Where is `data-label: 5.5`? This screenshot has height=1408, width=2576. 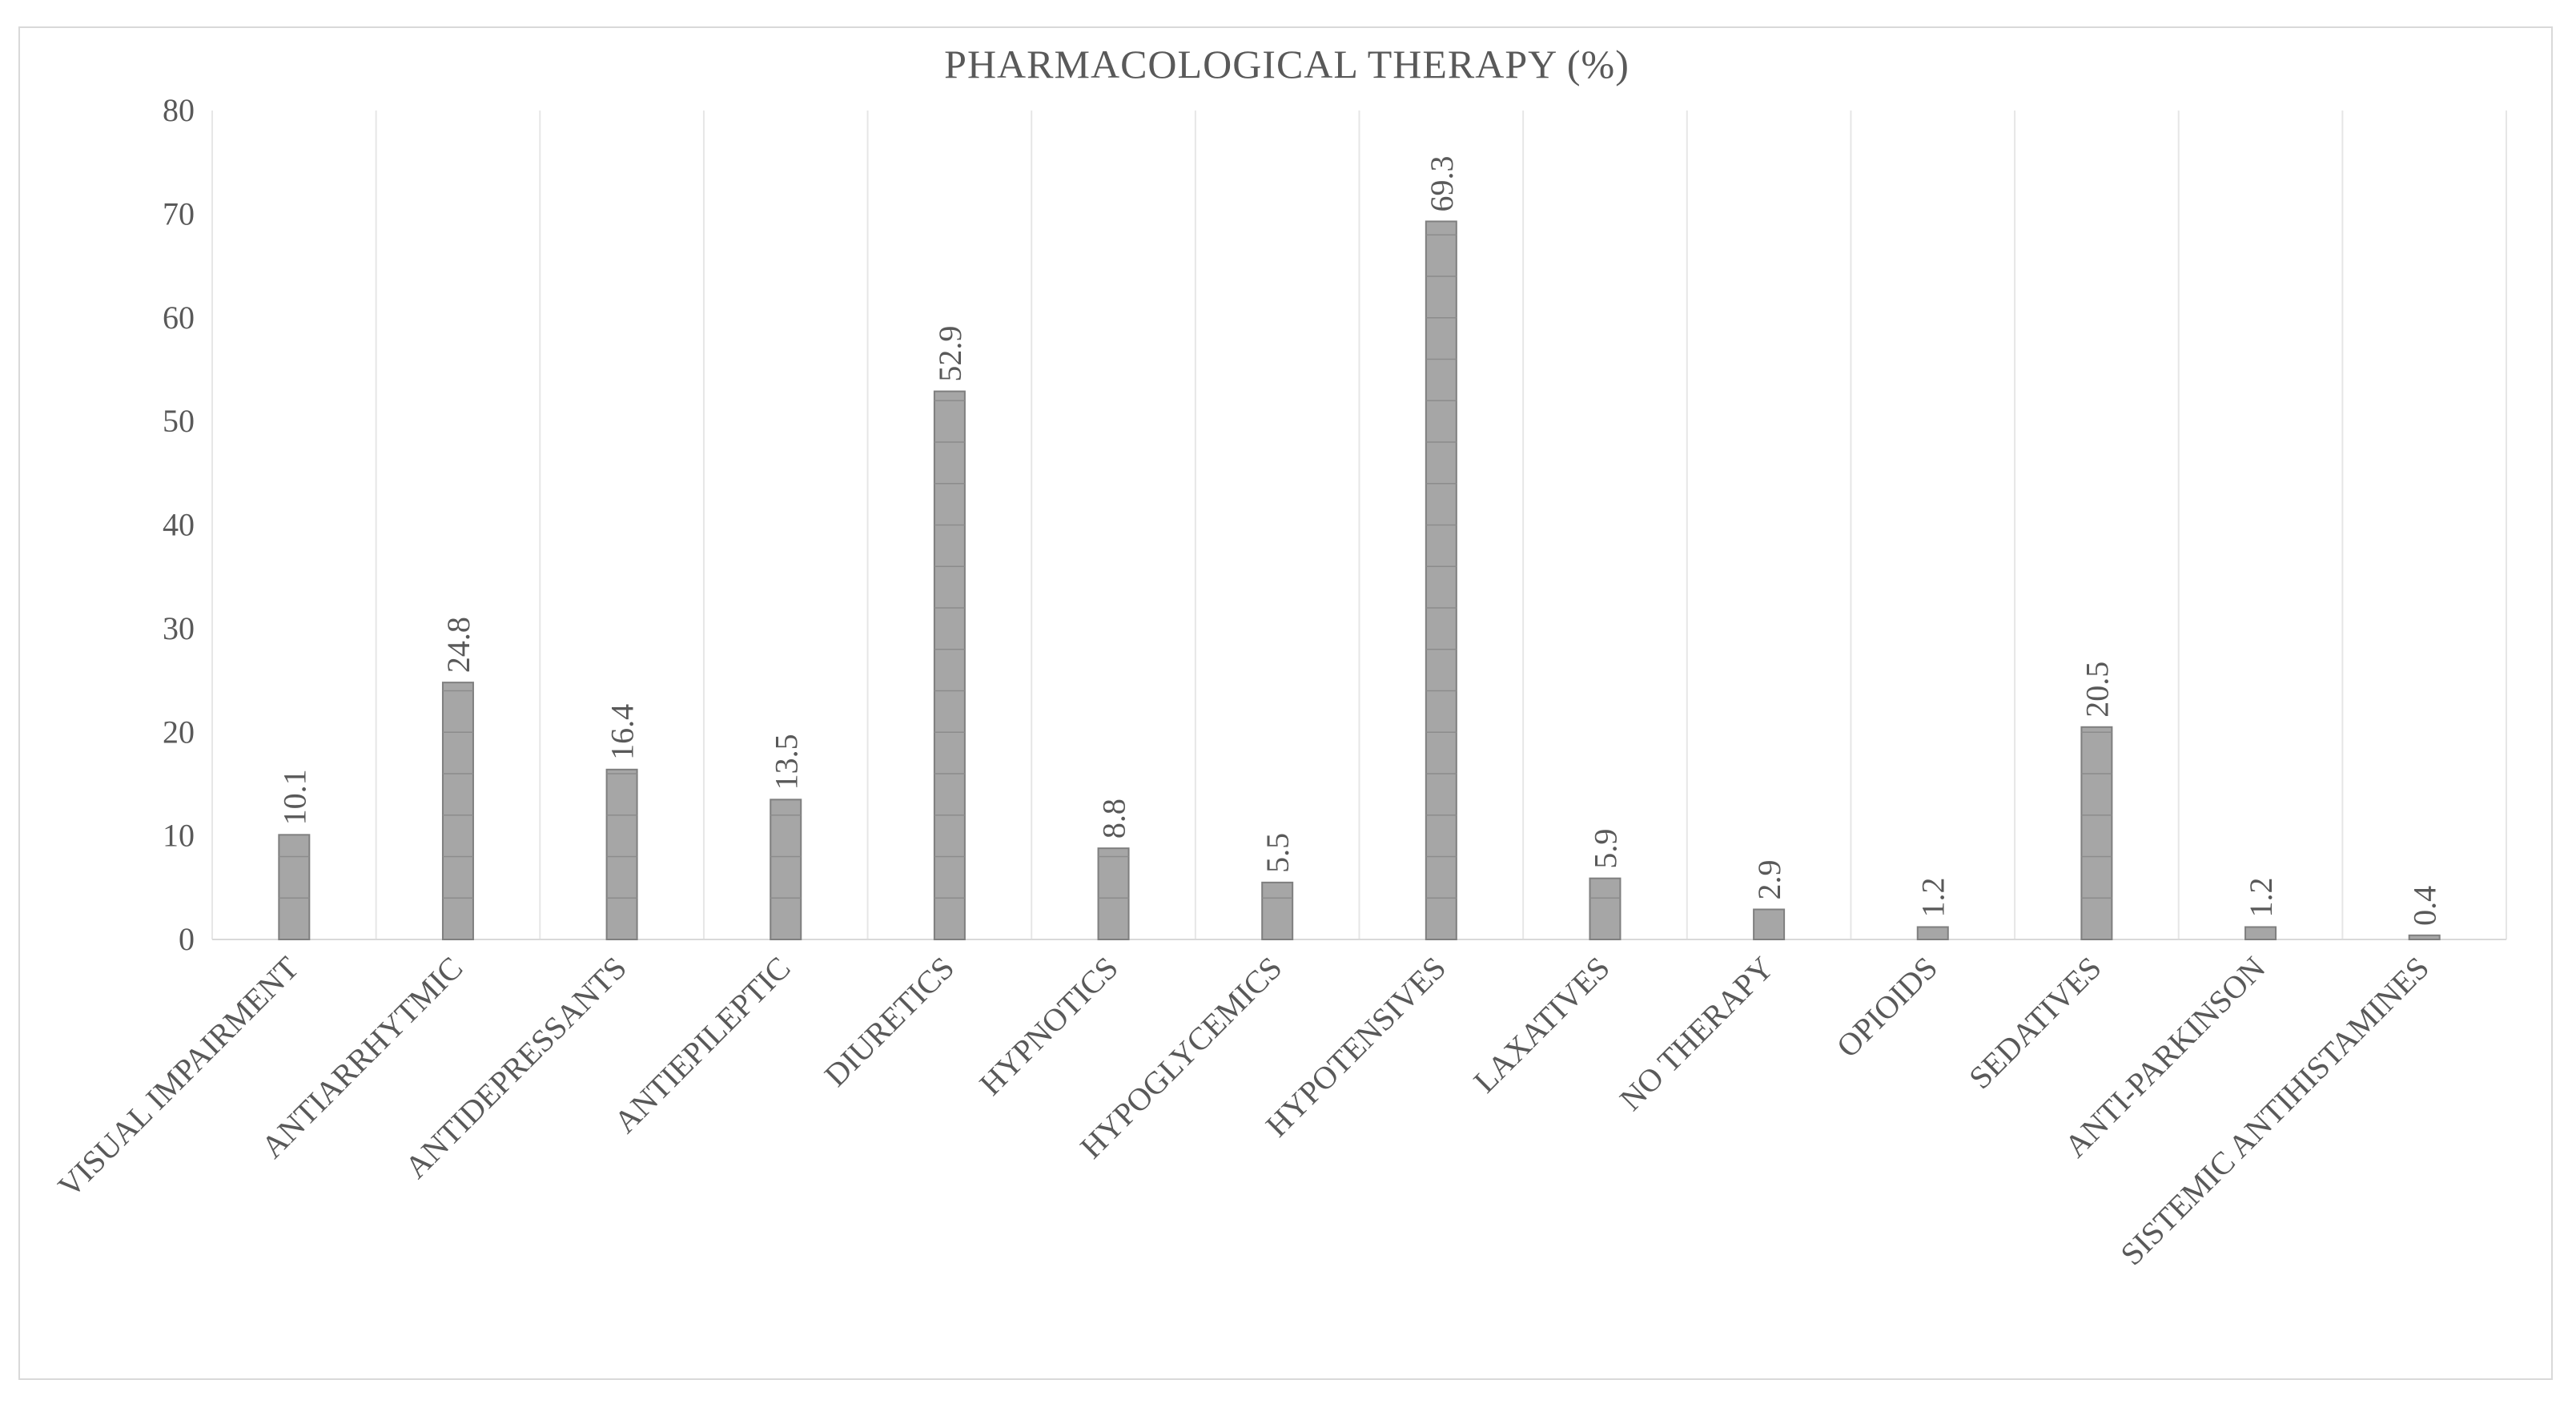
data-label: 5.5 is located at coordinates (1278, 853).